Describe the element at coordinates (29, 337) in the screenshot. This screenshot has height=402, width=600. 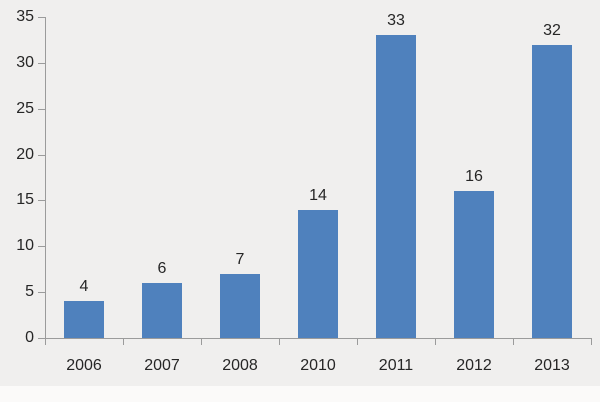
I see `y-tick-label: 0` at that location.